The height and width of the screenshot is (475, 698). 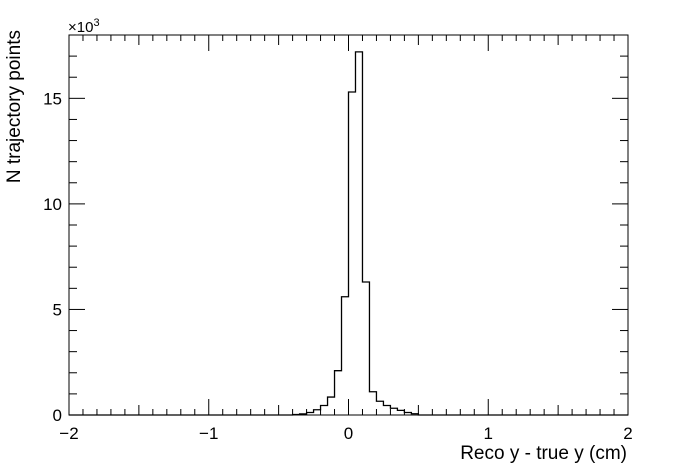 I want to click on y-tick-label: 0, so click(x=57, y=415).